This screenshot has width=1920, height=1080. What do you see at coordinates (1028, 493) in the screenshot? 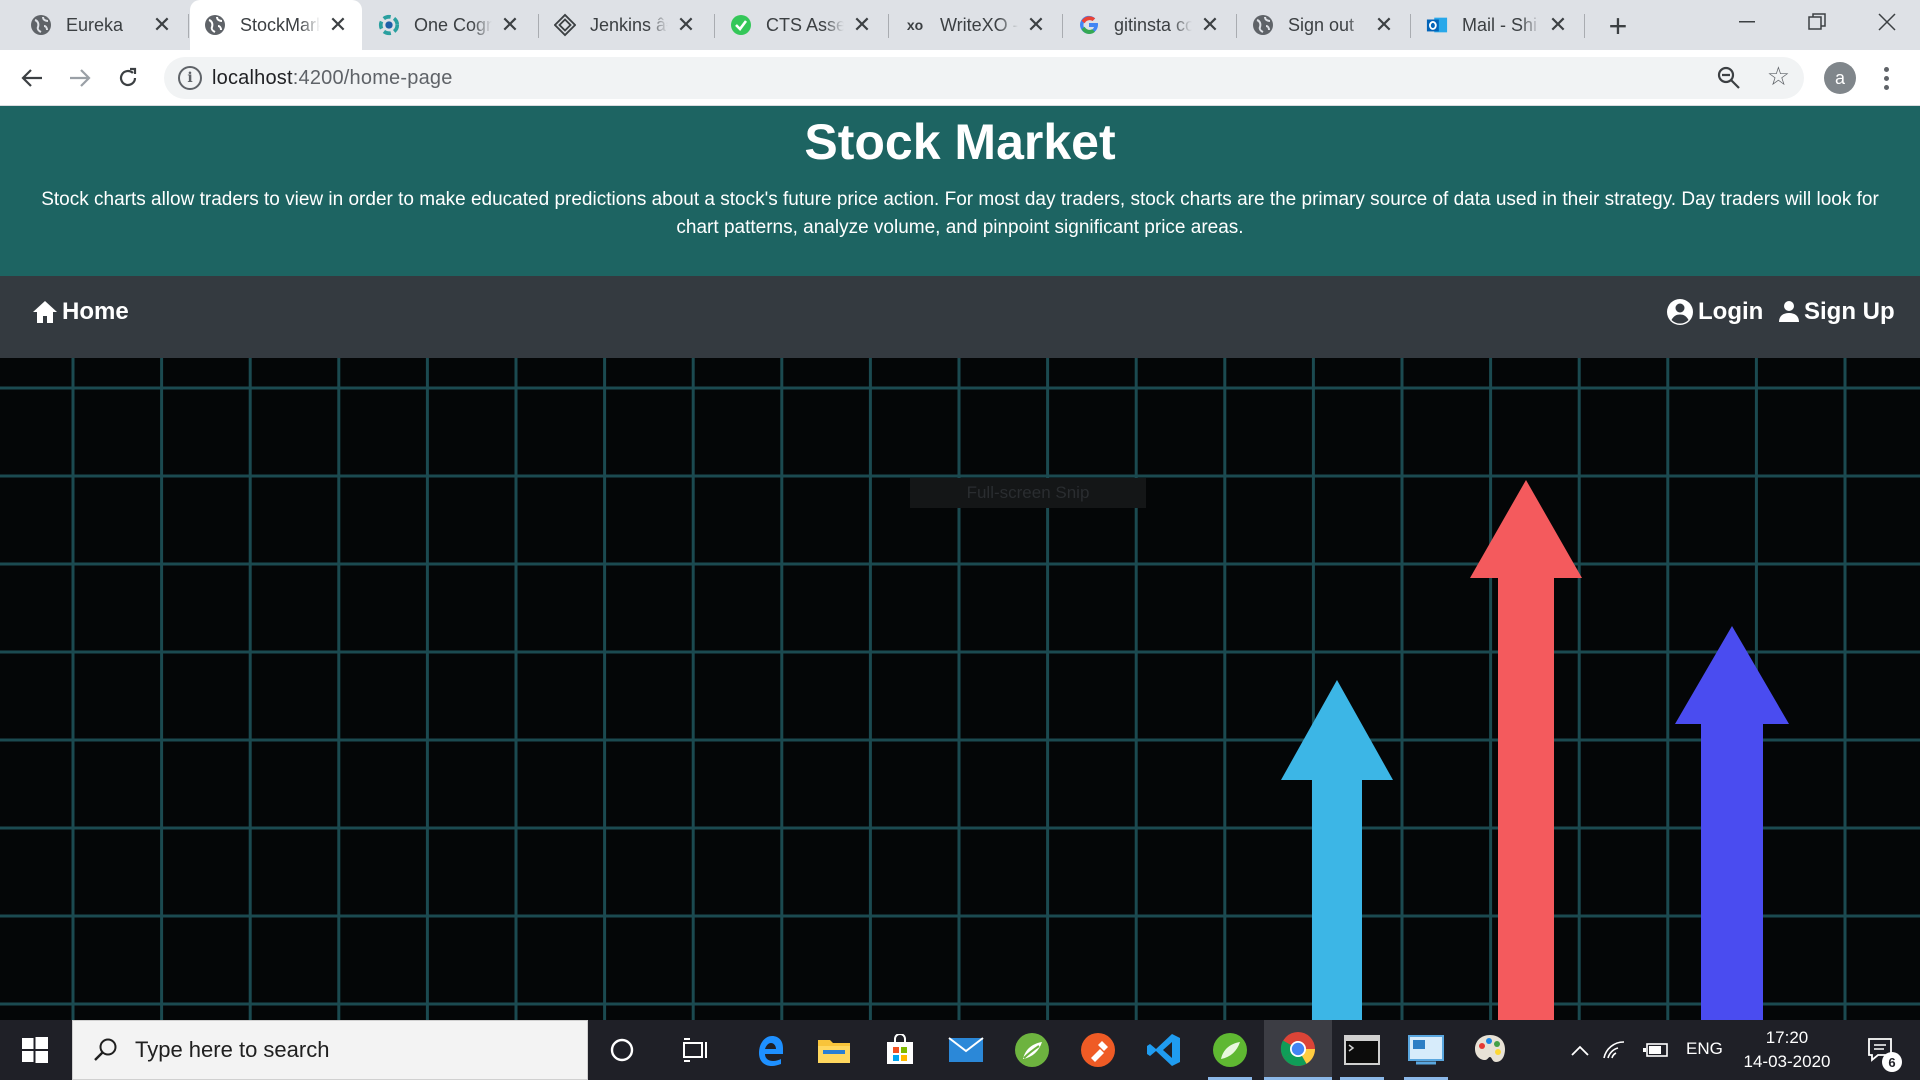
I see `snip-overlay-label: Full-screen Snip` at bounding box center [1028, 493].